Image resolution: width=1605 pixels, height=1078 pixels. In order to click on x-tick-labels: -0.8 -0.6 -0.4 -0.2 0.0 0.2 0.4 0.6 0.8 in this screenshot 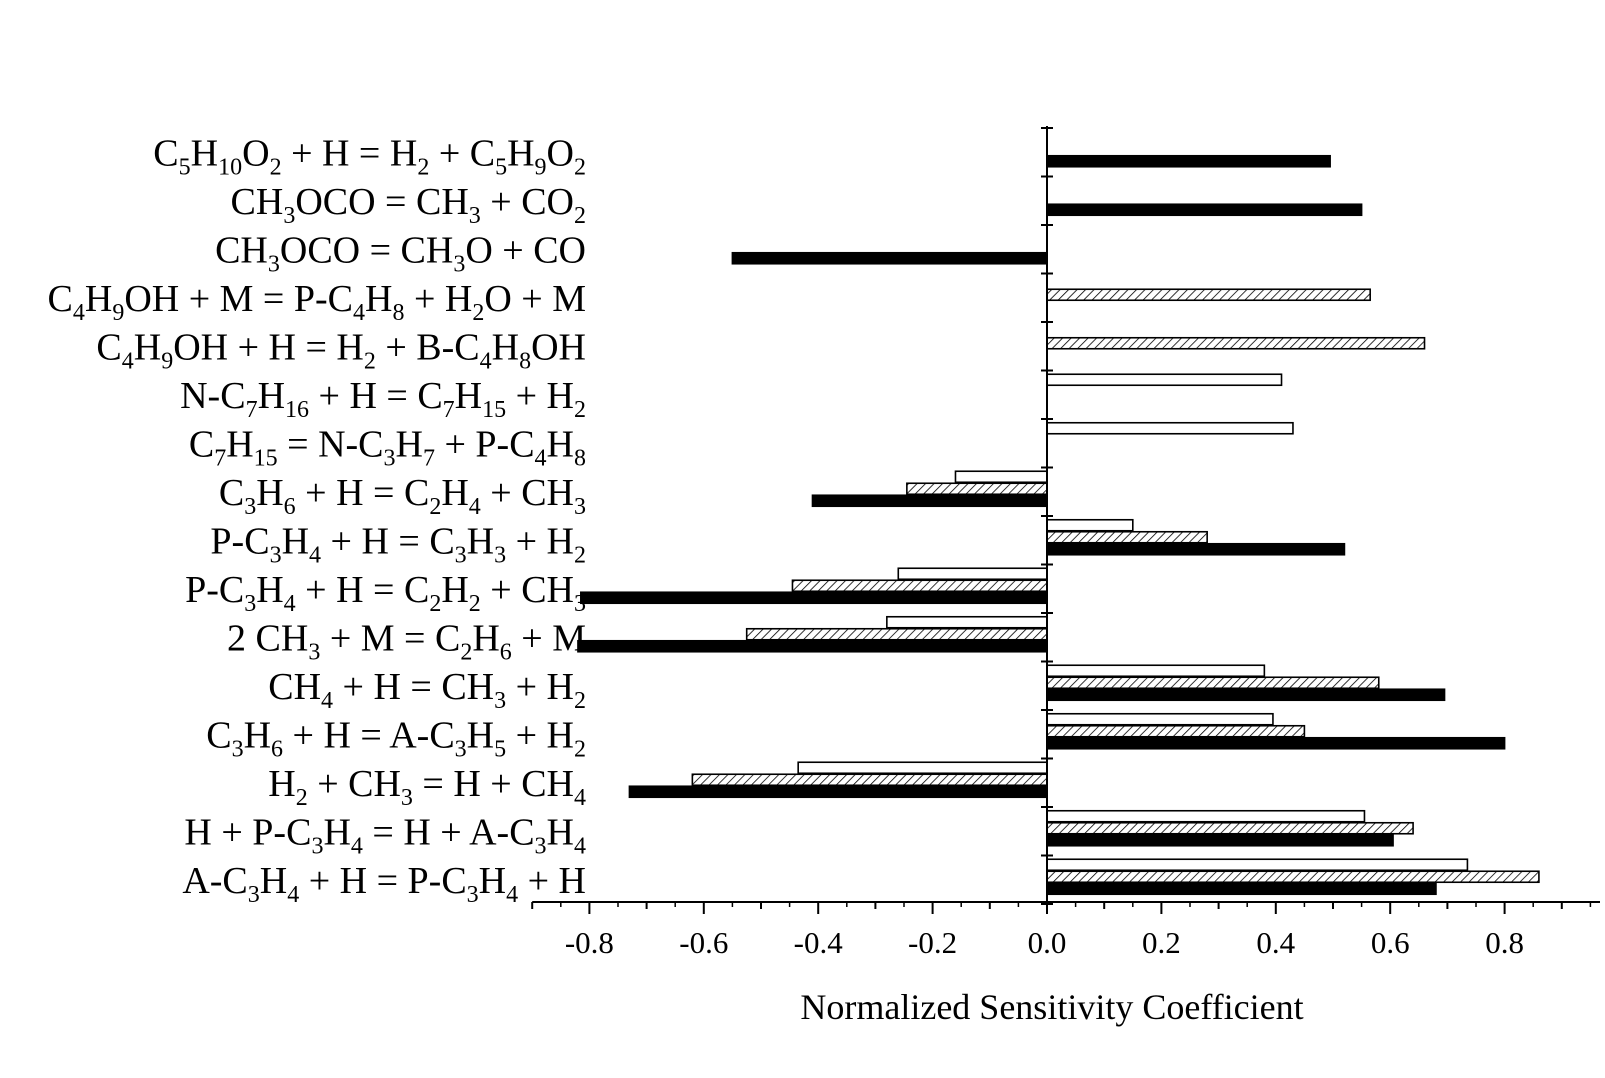, I will do `click(1044, 942)`.